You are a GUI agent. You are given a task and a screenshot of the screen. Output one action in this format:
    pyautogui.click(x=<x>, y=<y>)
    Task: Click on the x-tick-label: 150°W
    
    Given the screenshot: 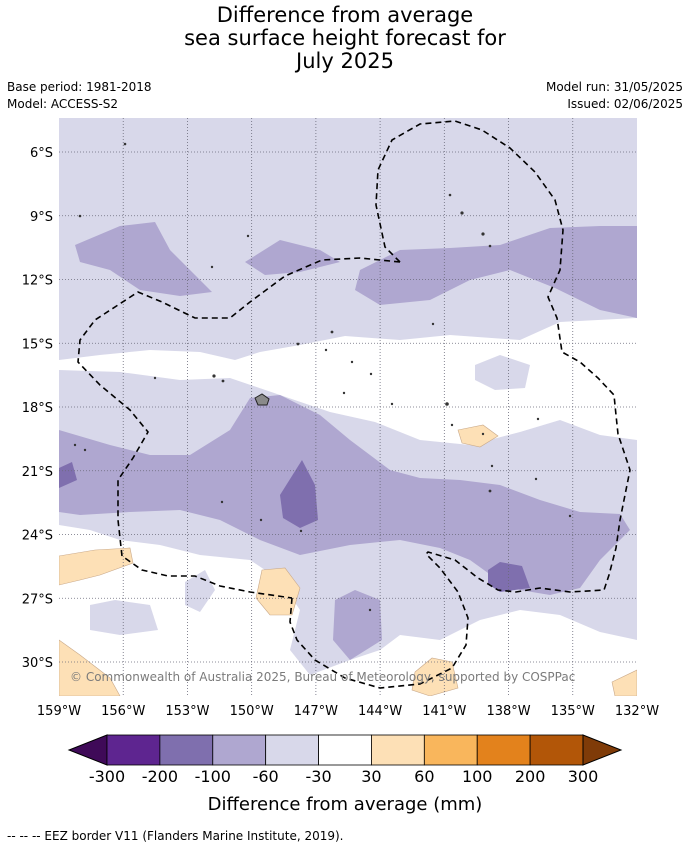 What is the action you would take?
    pyautogui.click(x=252, y=711)
    